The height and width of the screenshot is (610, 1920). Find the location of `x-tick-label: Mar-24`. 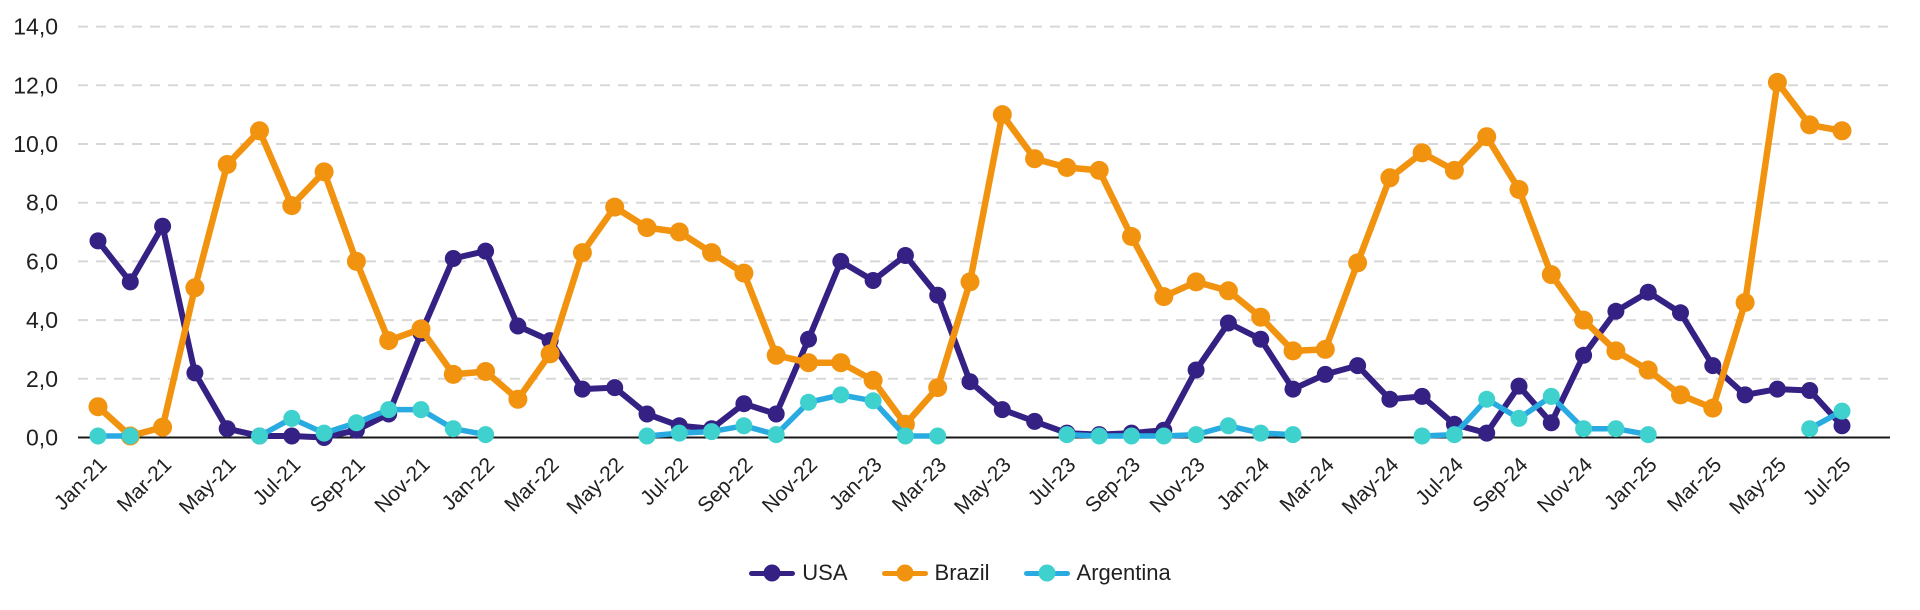

x-tick-label: Mar-24 is located at coordinates (1308, 485).